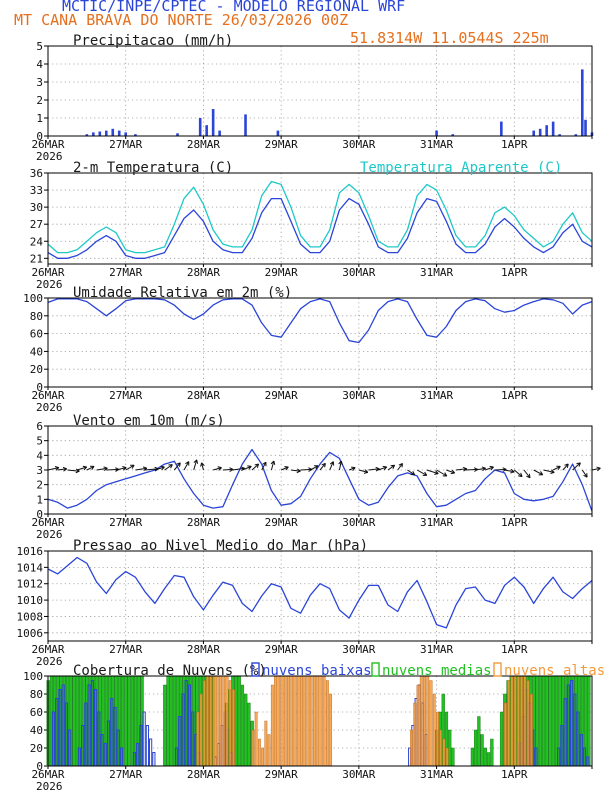 The height and width of the screenshot is (792, 612). Describe the element at coordinates (153, 168) in the screenshot. I see `panel-title: 2-m Temperatura (C)` at that location.